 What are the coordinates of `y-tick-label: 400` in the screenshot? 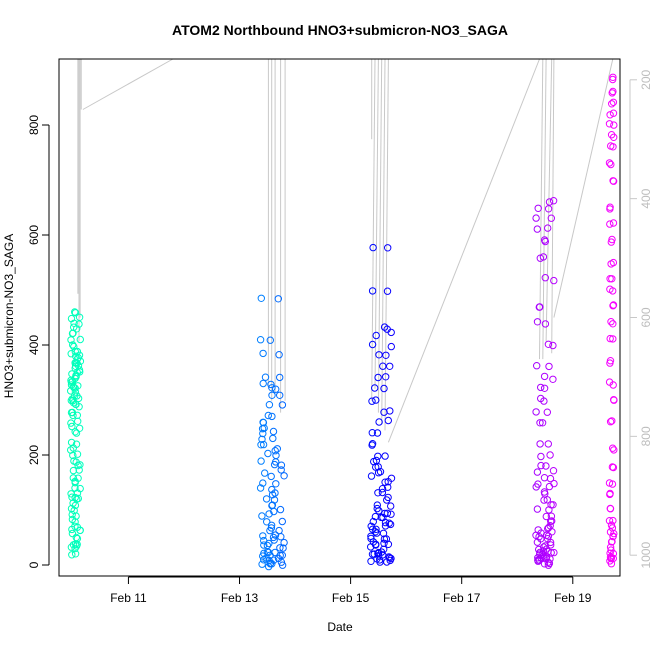 It's located at (34, 345).